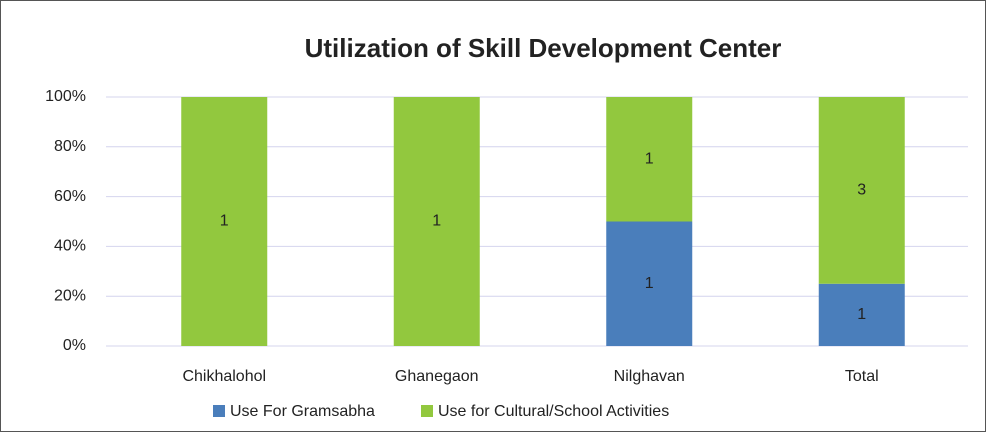 This screenshot has width=986, height=432. I want to click on data-label: 3, so click(861, 190).